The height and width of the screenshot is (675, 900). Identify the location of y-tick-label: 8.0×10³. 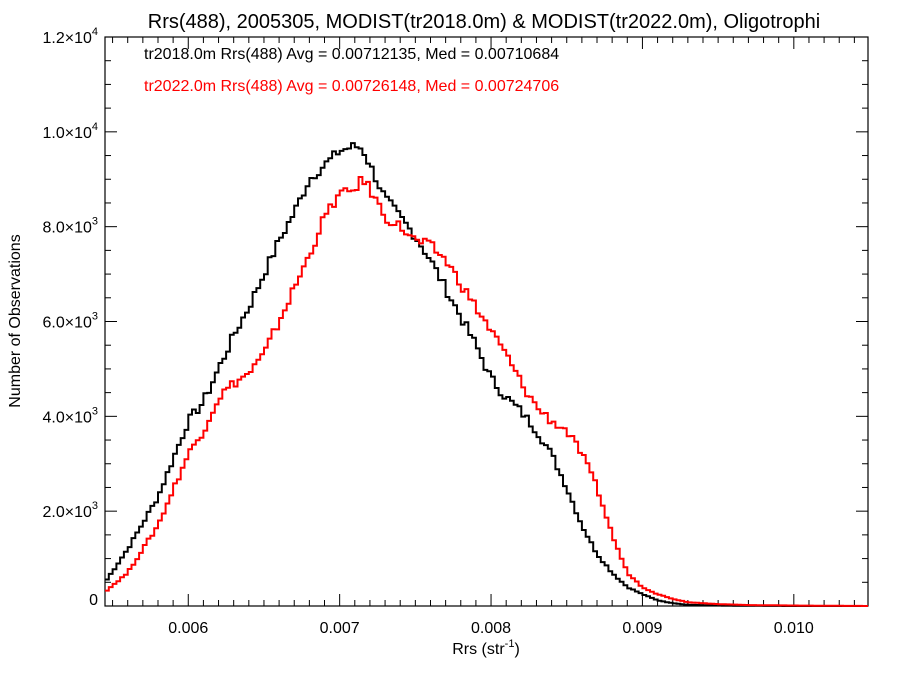
(70, 226).